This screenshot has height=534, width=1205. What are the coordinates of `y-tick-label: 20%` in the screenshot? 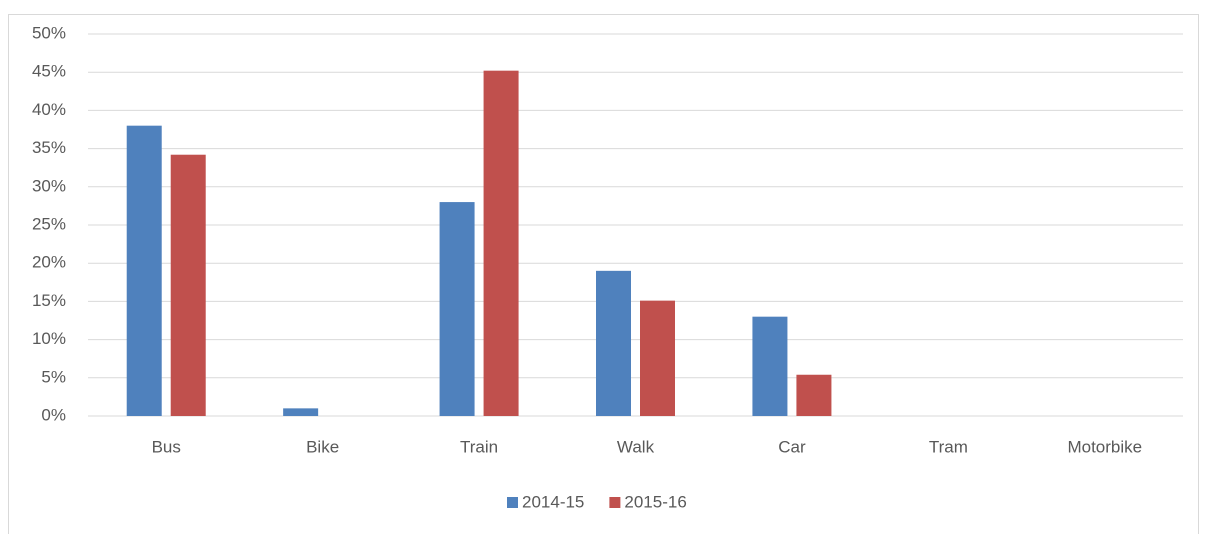 It's located at (49, 262).